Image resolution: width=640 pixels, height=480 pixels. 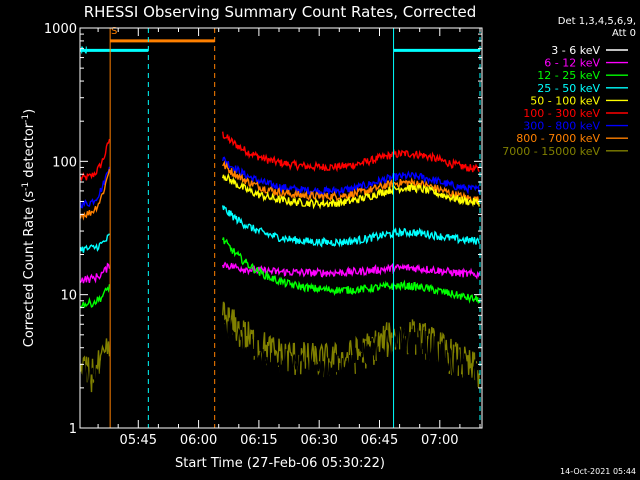 I want to click on trace-post-12-25-kev, so click(x=351, y=270).